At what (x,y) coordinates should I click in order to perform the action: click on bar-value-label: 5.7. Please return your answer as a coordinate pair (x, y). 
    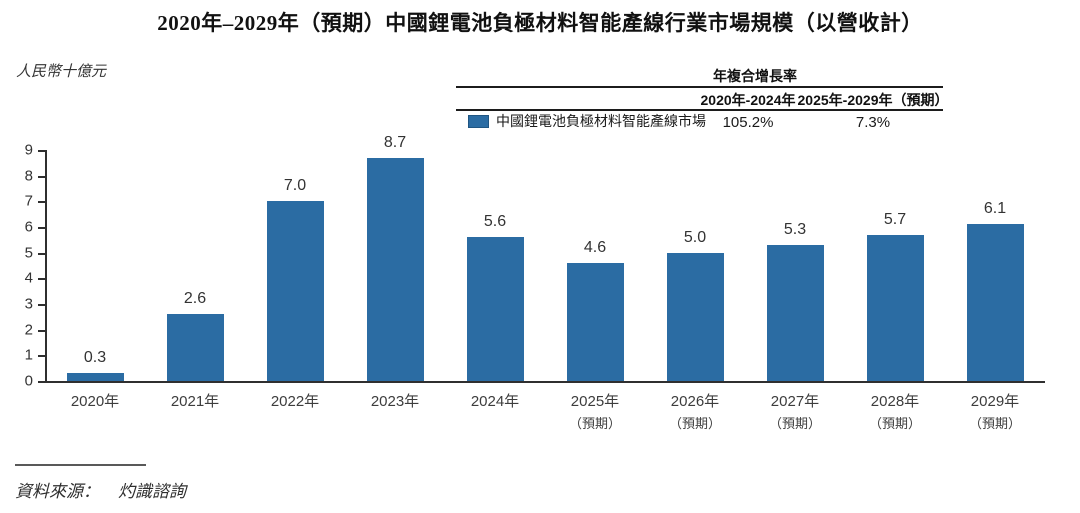
    Looking at the image, I should click on (895, 219).